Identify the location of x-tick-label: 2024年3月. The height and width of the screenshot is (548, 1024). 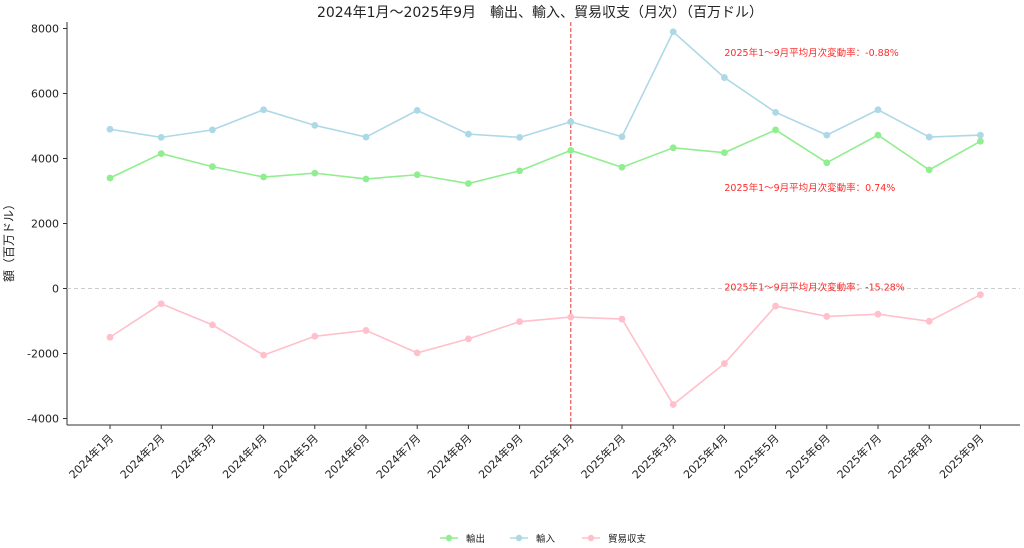
(193, 456).